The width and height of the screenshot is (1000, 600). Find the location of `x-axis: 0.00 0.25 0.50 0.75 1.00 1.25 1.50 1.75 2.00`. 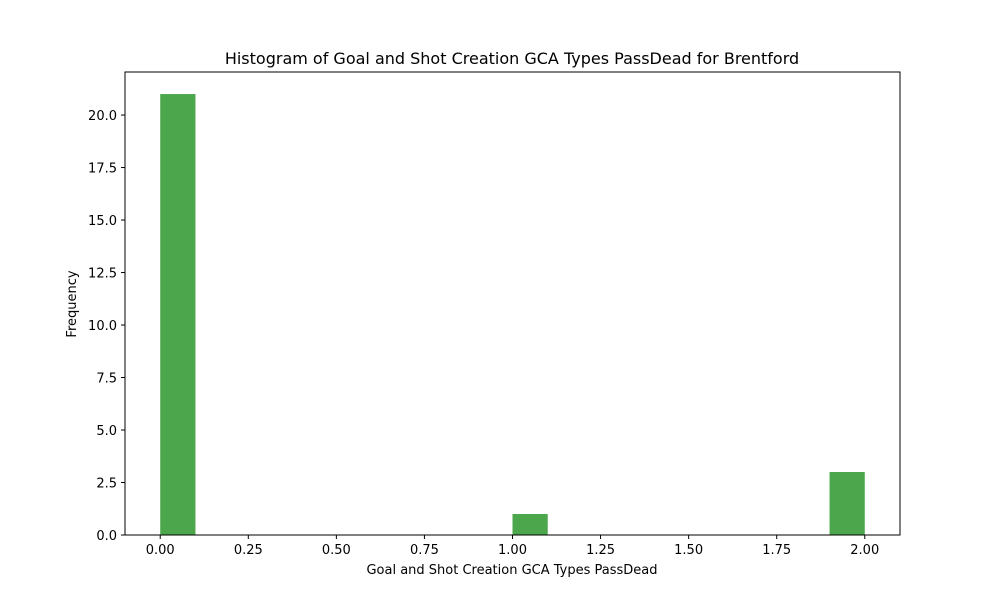

x-axis: 0.00 0.25 0.50 0.75 1.00 1.25 1.50 1.75 2.00 is located at coordinates (512, 546).